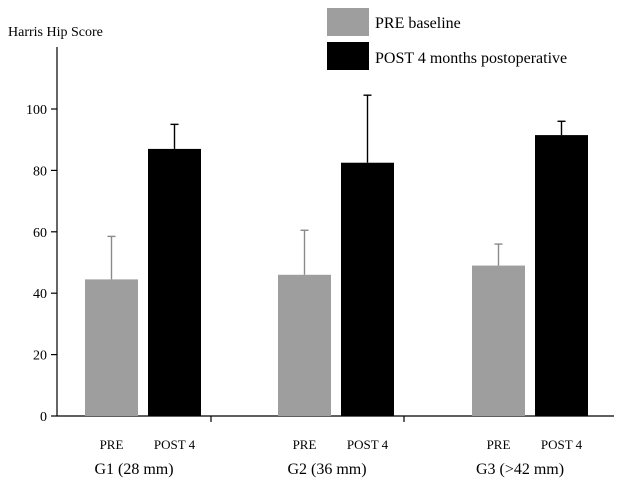  Describe the element at coordinates (40, 294) in the screenshot. I see `y-tick-label: 40` at that location.